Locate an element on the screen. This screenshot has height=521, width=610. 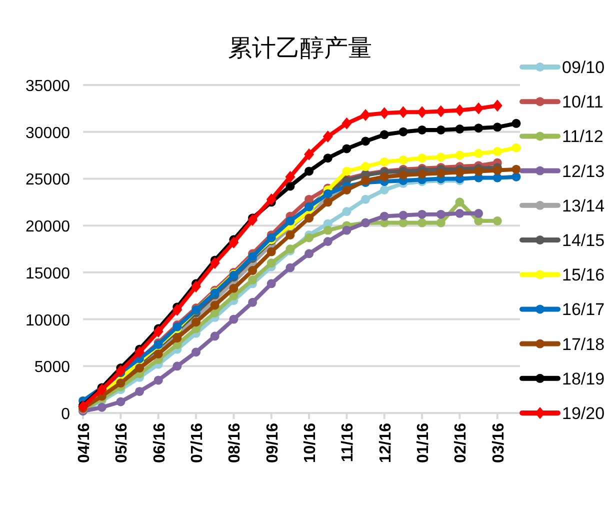
y-tick-label: 30000 is located at coordinates (48, 133).